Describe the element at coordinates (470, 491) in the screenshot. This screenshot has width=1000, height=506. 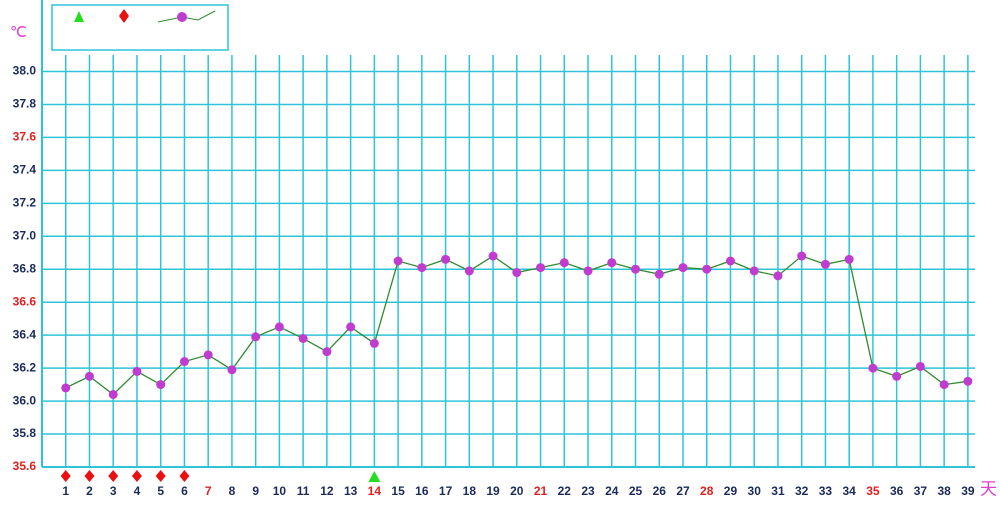
I see `x-tick-label: 18` at that location.